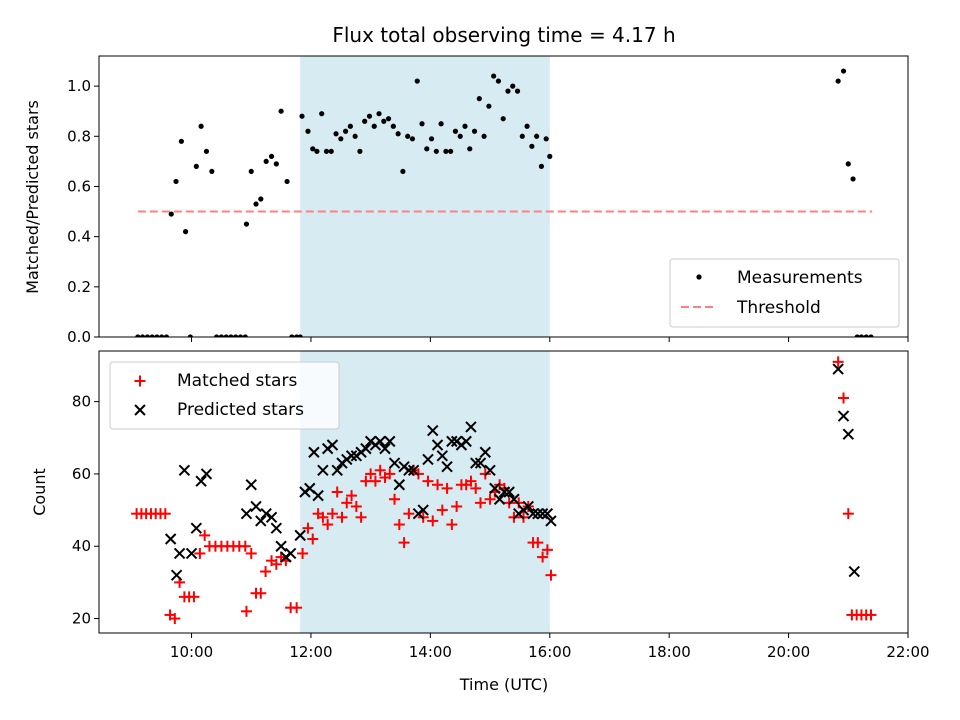 The height and width of the screenshot is (720, 960). Describe the element at coordinates (669, 652) in the screenshot. I see `x-tick-label: 18:00` at that location.